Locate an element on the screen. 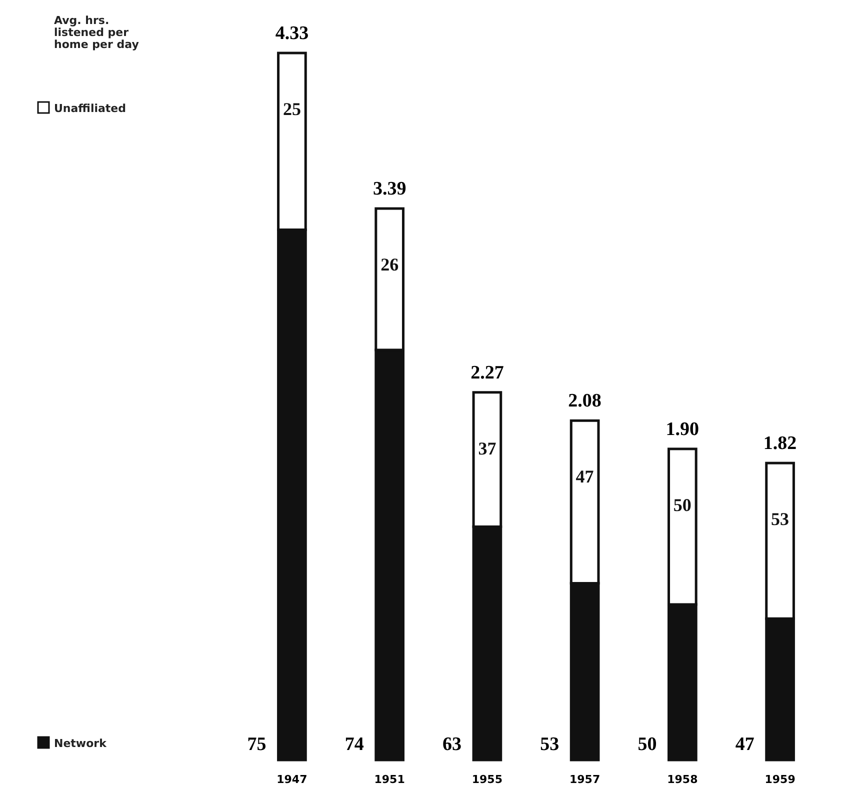  x-tick-label: 1957 is located at coordinates (584, 779).